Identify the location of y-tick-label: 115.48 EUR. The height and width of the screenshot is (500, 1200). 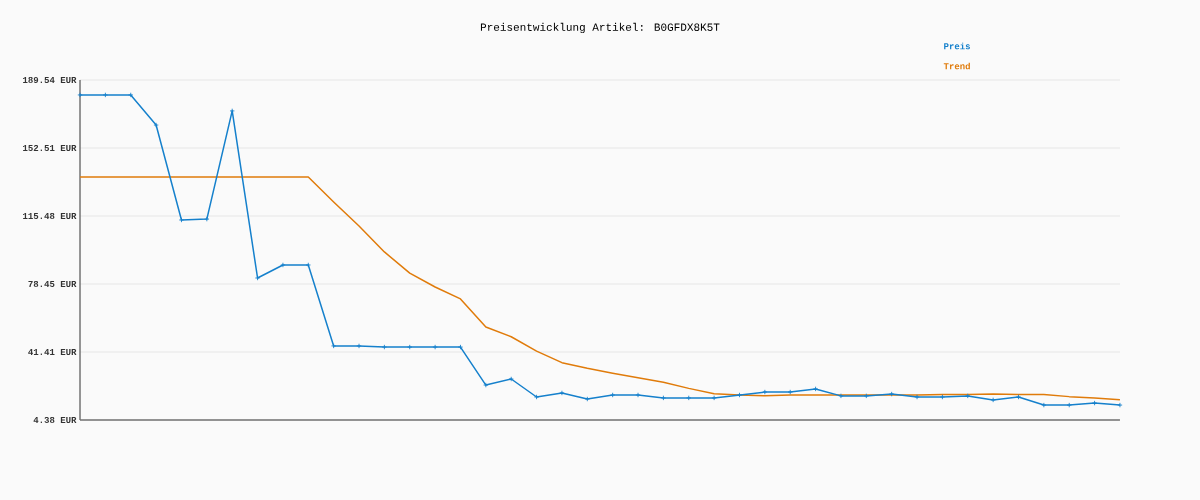
(50, 216).